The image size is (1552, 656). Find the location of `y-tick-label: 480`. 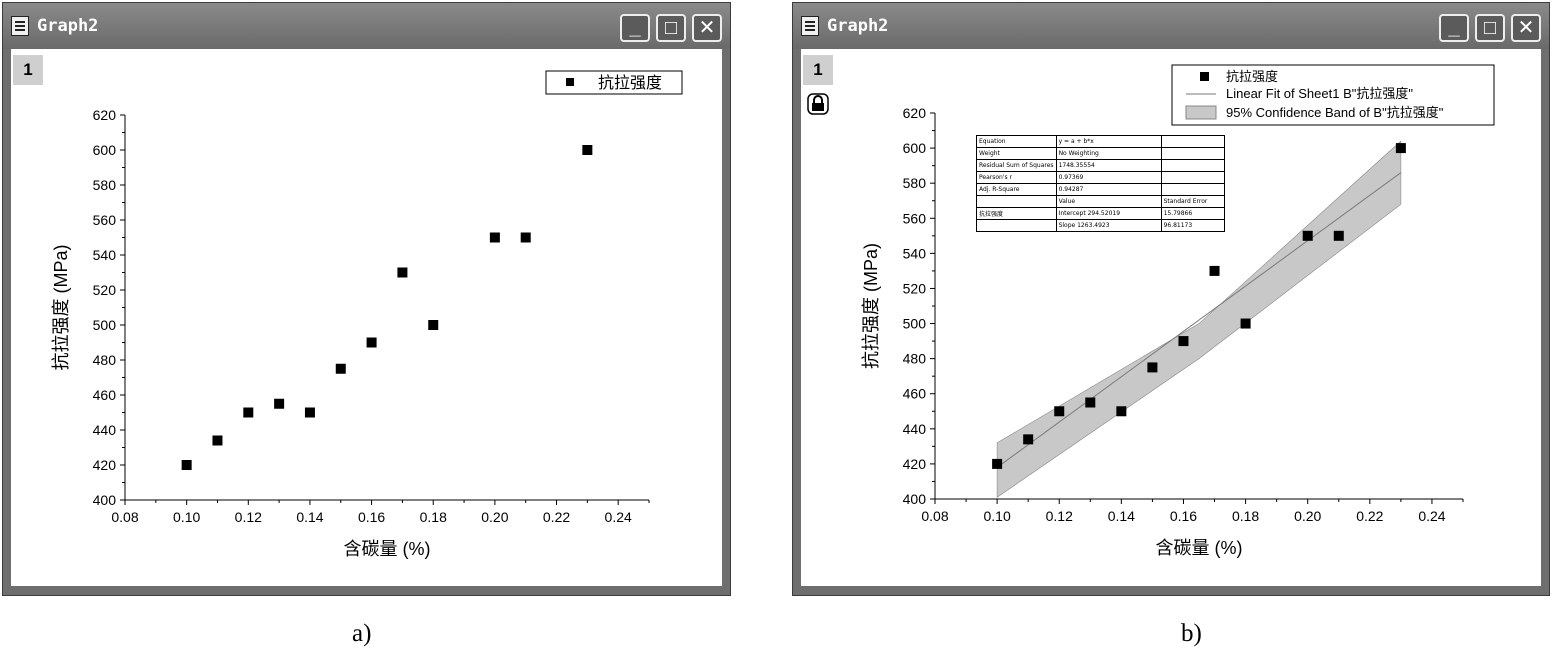

y-tick-label: 480 is located at coordinates (105, 360).